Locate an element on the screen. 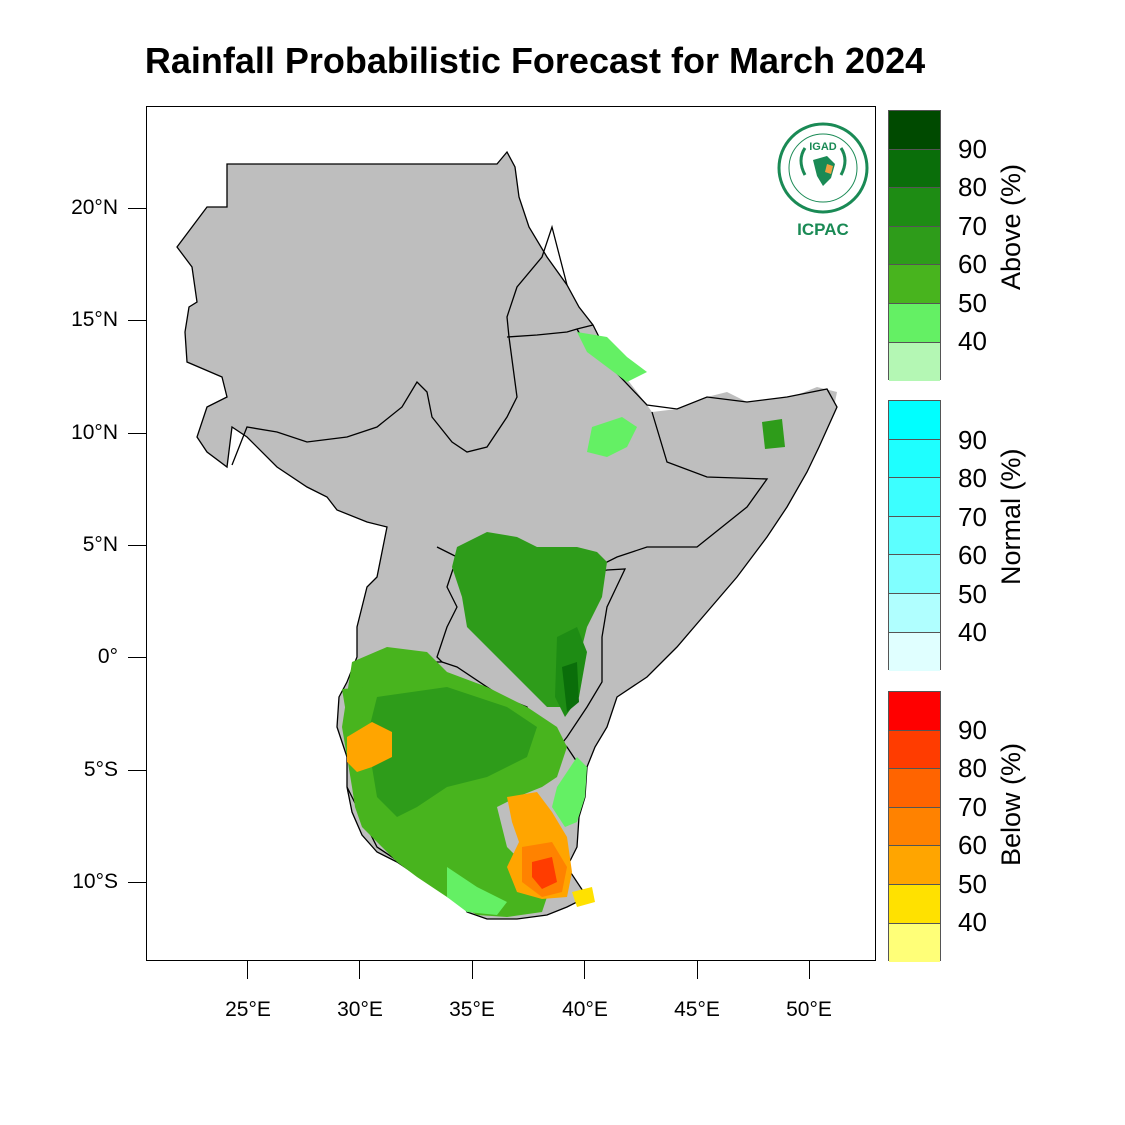 The height and width of the screenshot is (1125, 1125). icpac-logo-text: ICPAC is located at coordinates (823, 229).